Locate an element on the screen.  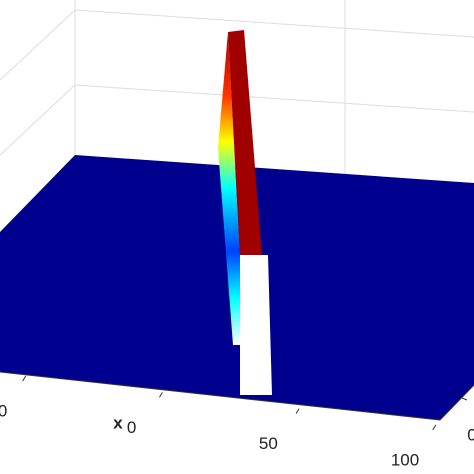
y-axis-line is located at coordinates (456, 402).